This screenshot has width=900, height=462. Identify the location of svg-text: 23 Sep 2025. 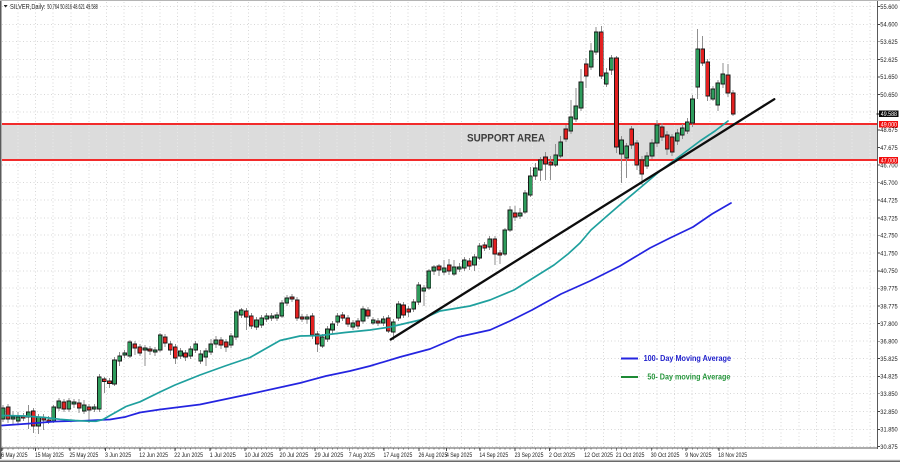
(529, 455).